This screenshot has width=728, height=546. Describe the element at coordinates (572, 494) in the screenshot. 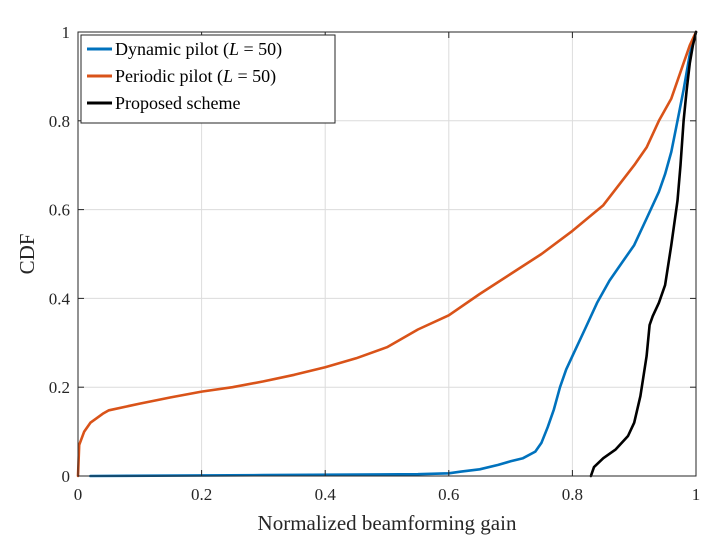

I see `x-tick-label: 0.8` at that location.